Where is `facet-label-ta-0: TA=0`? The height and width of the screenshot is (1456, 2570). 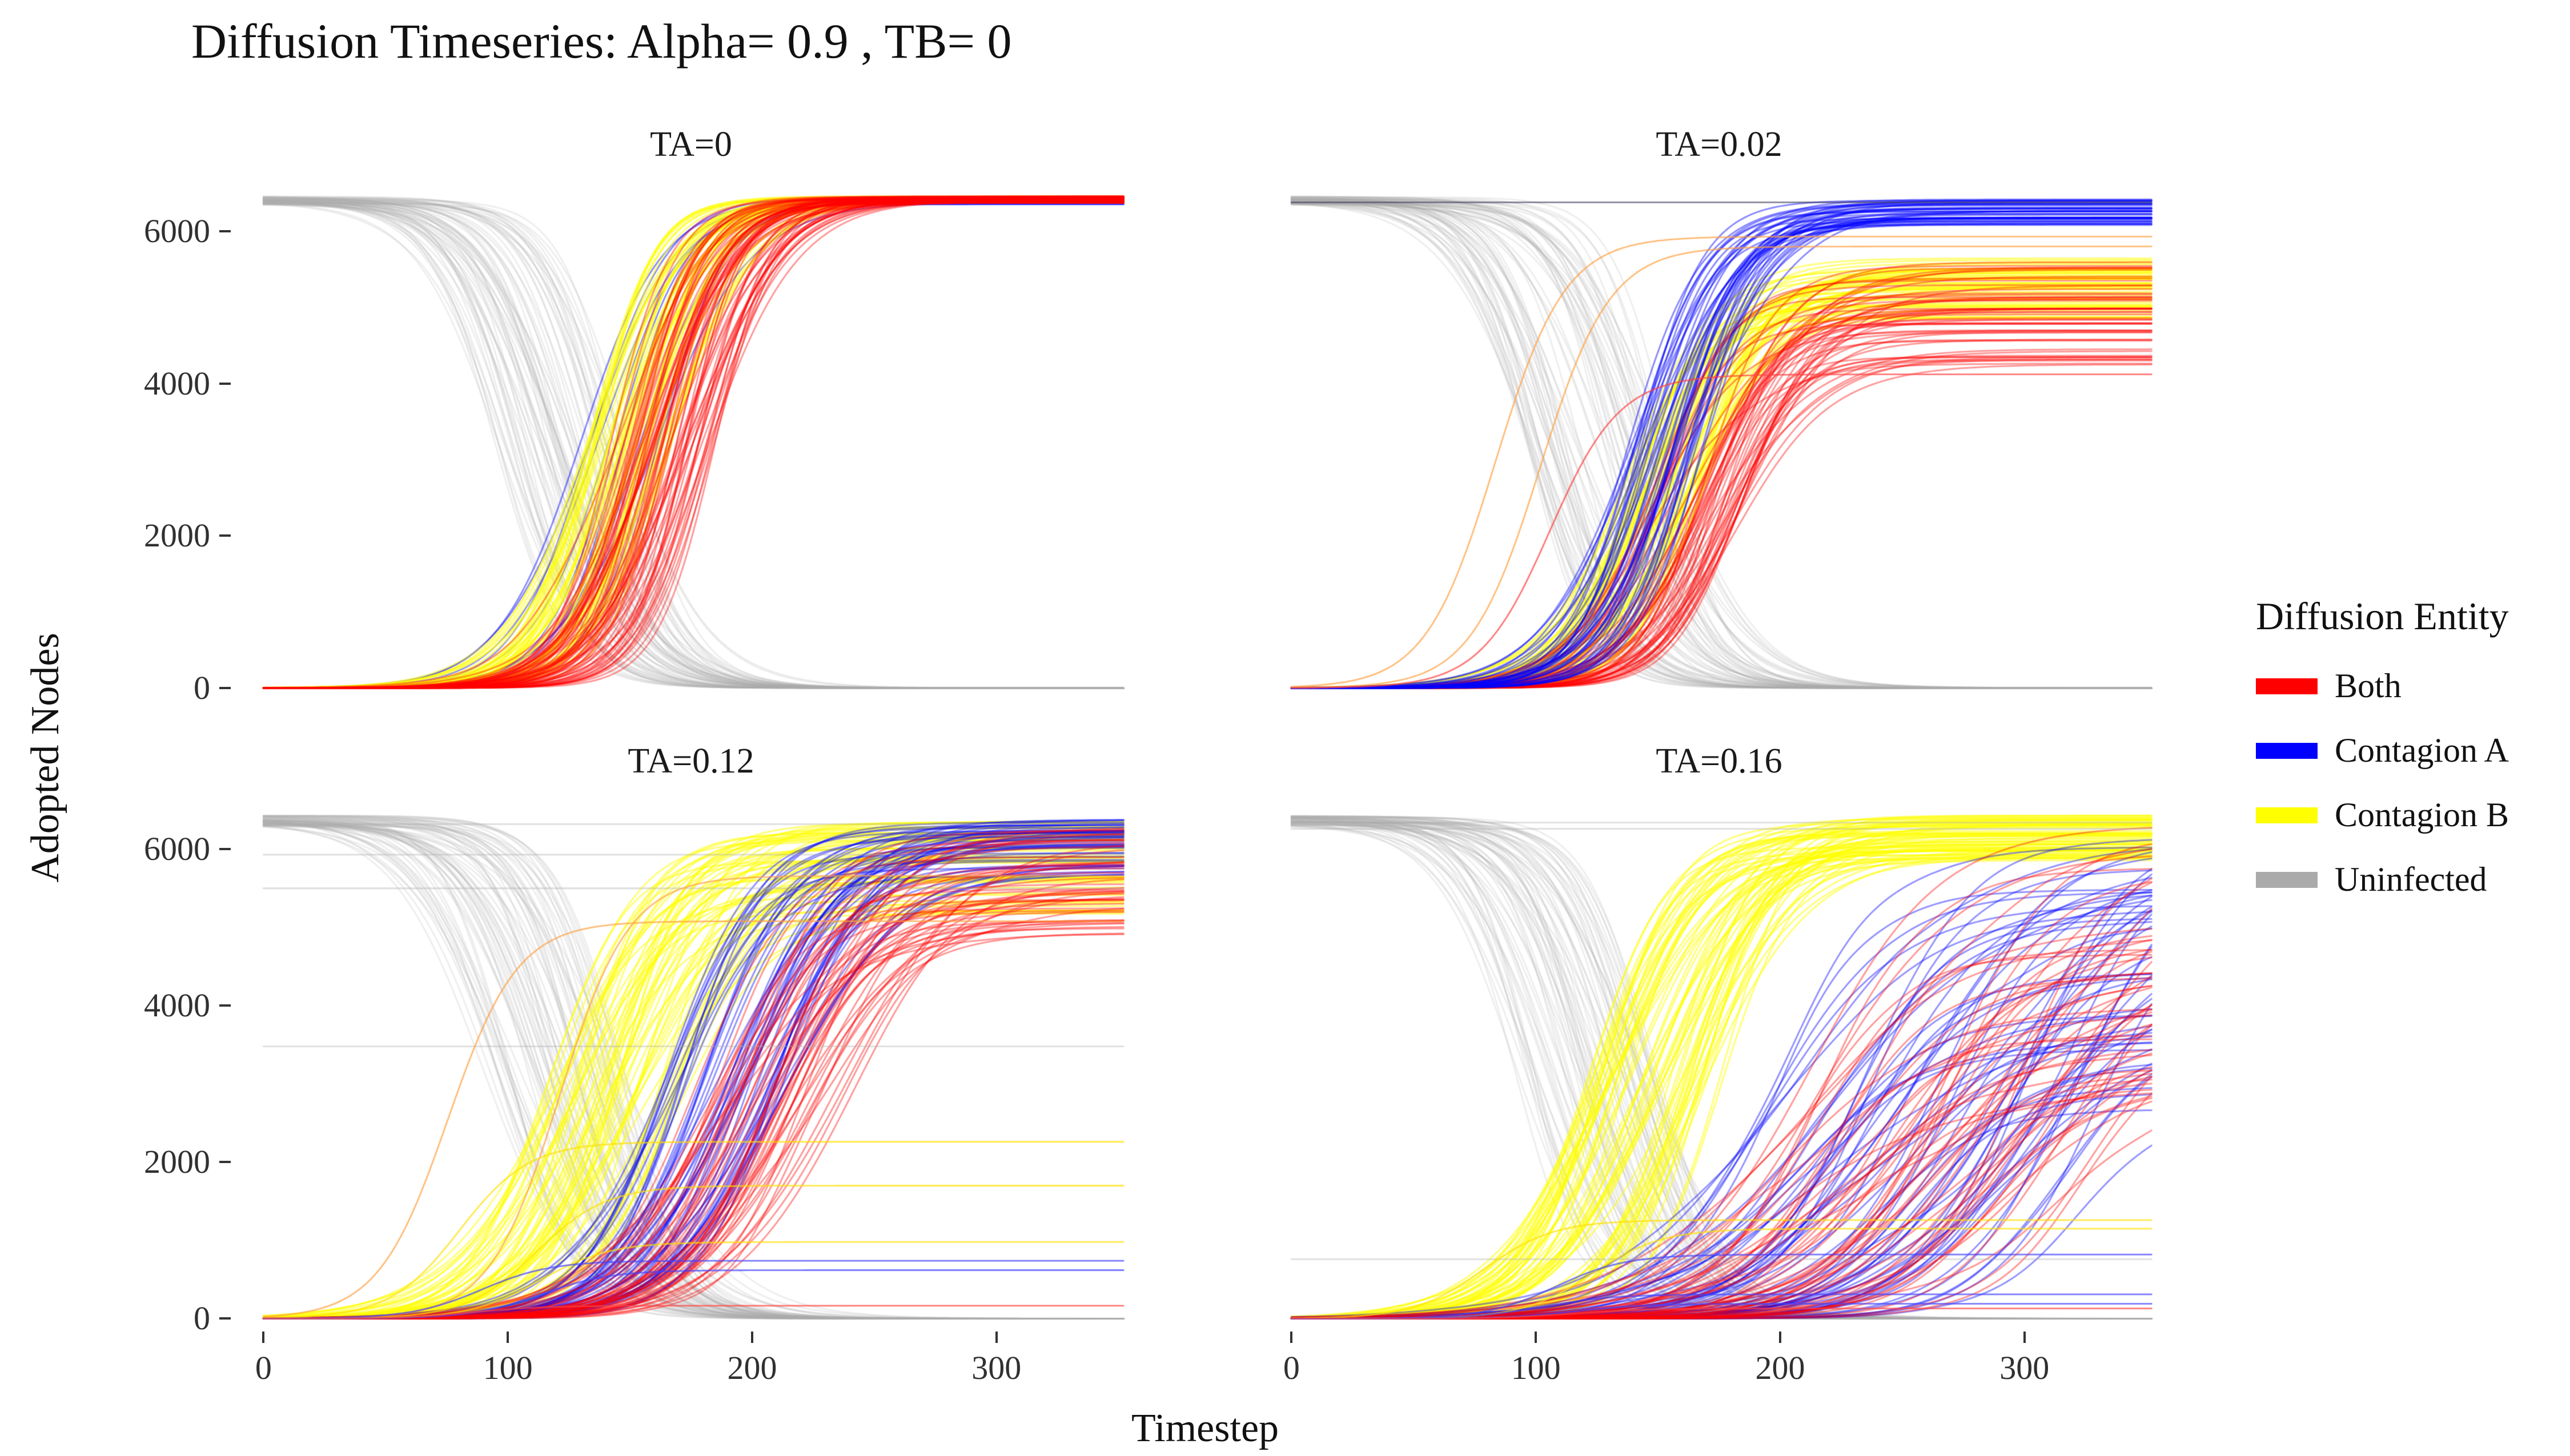 facet-label-ta-0: TA=0 is located at coordinates (691, 144).